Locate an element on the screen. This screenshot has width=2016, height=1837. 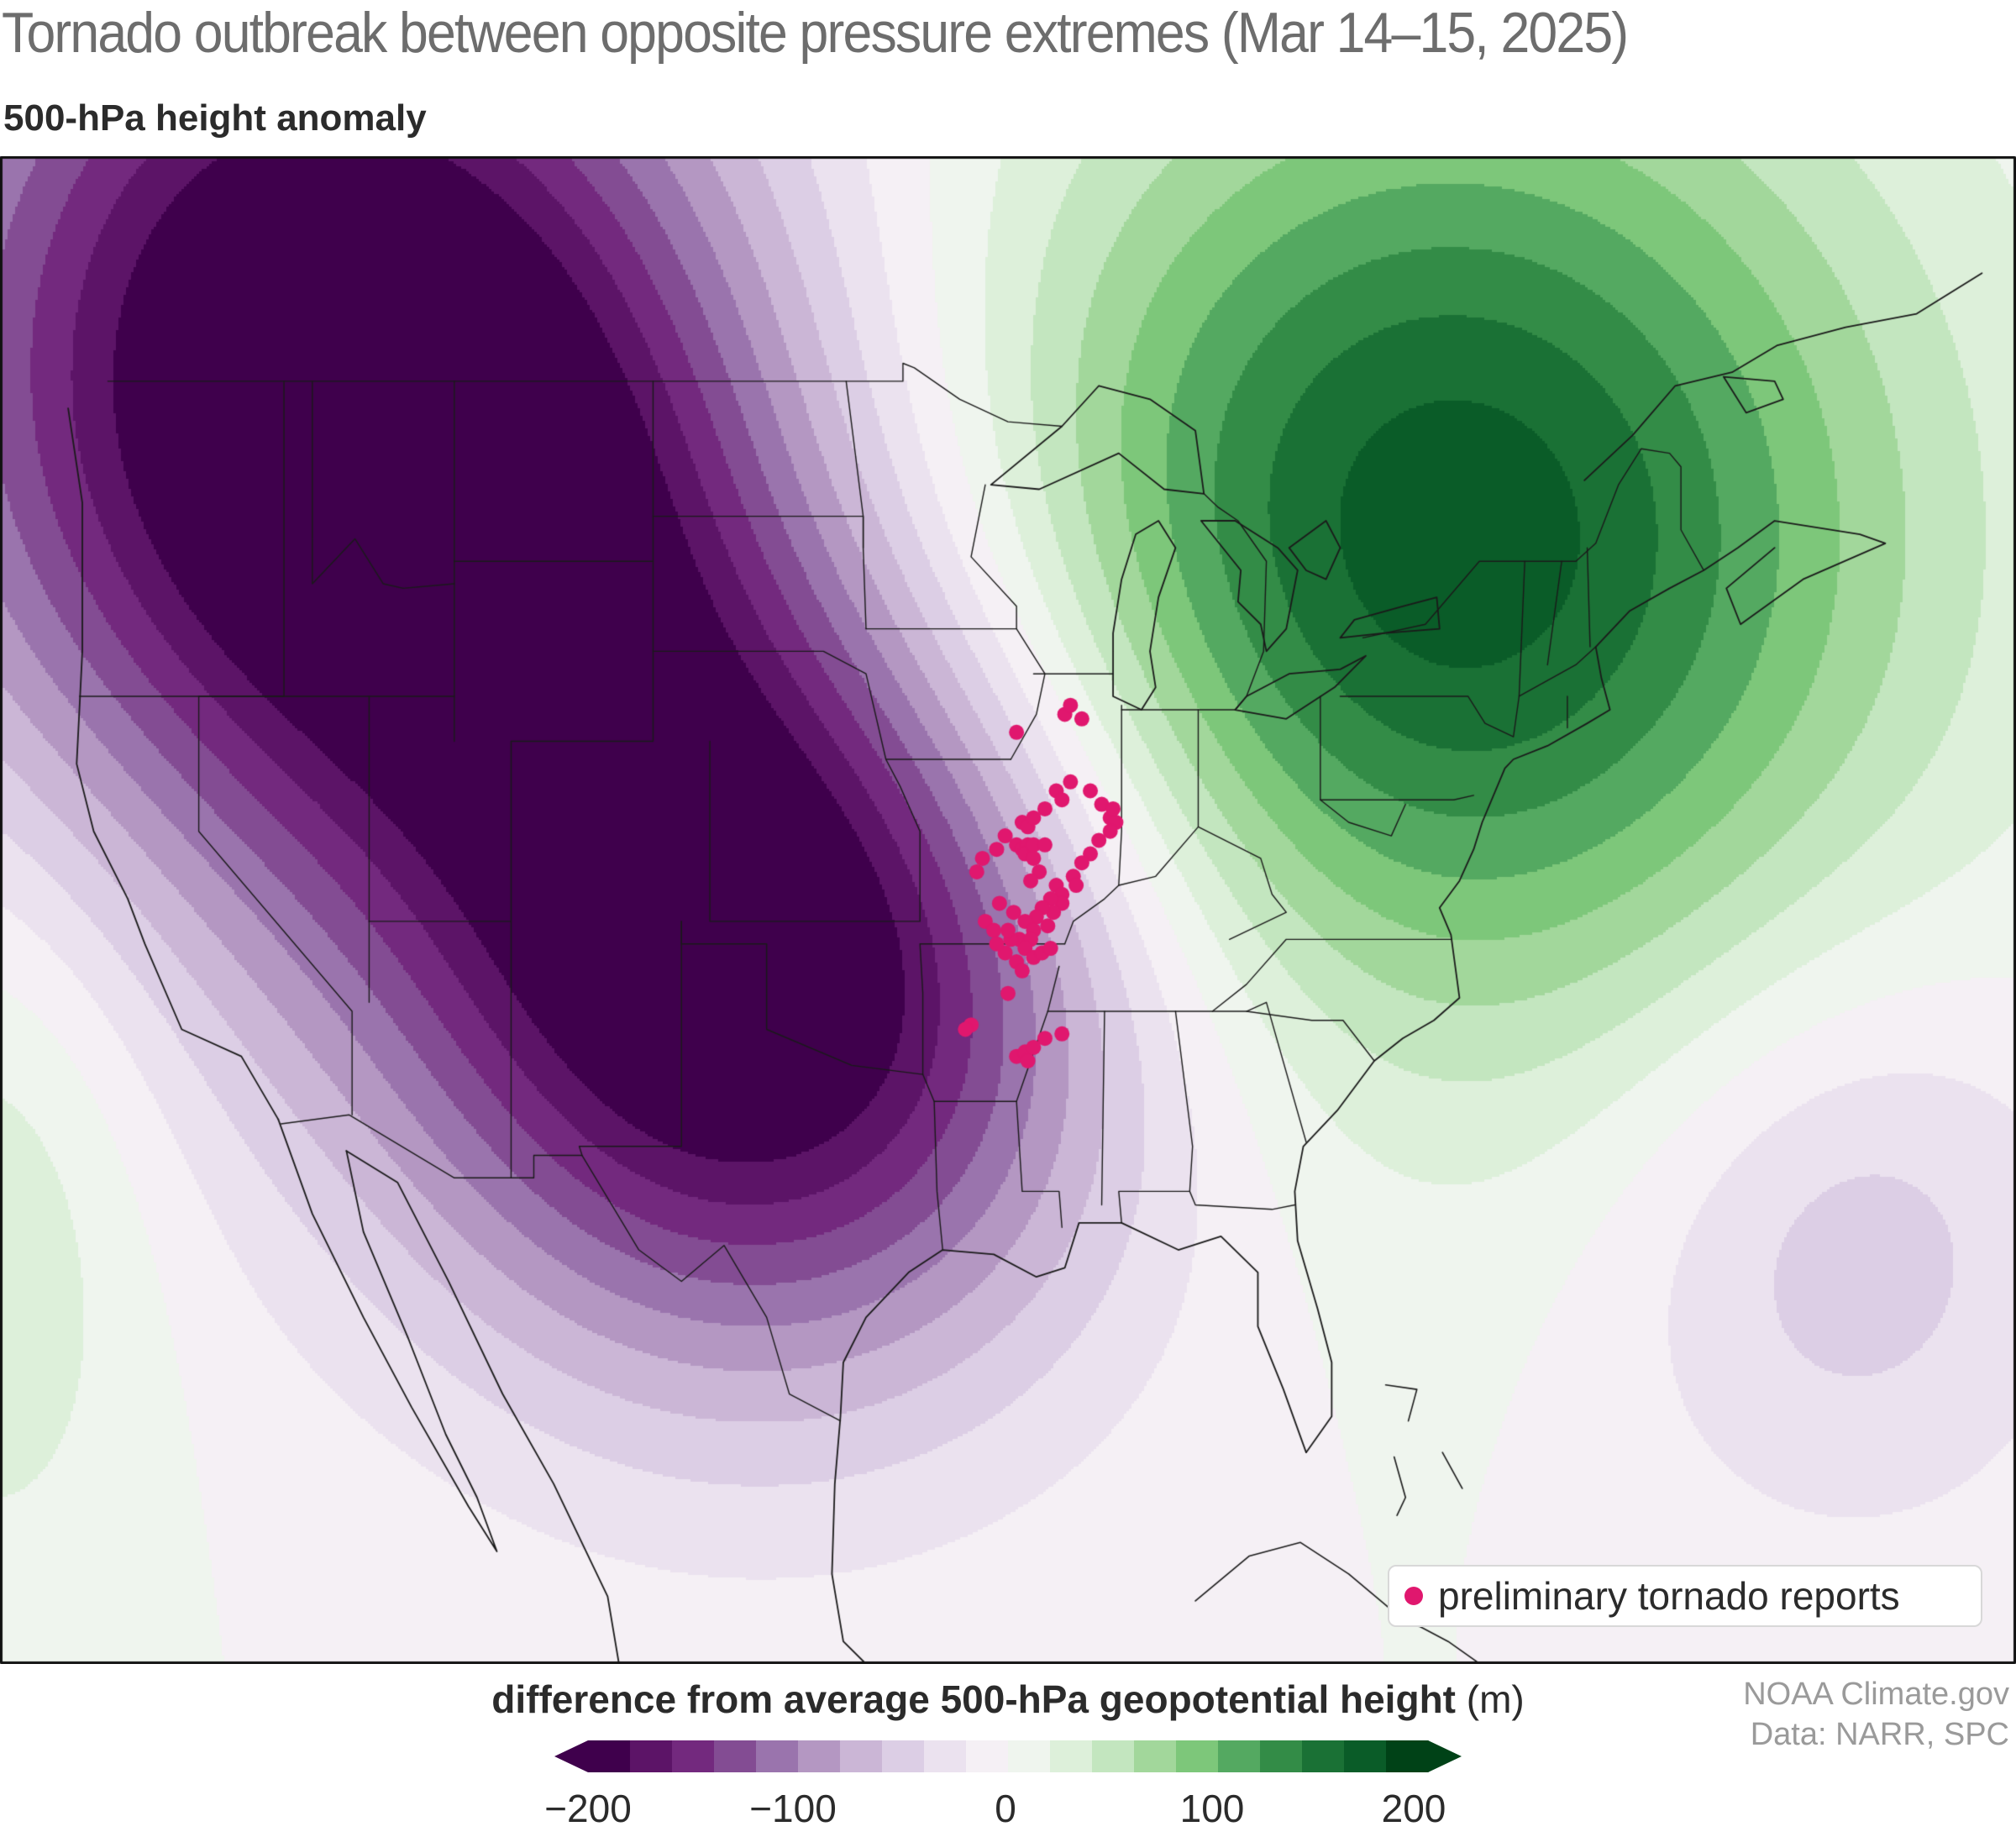
colorbar-extend-high is located at coordinates (1445, 1756).